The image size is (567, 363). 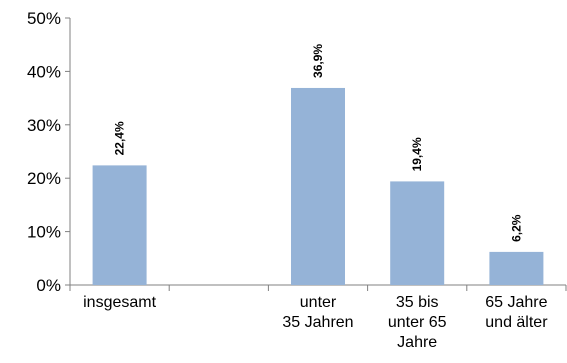 What do you see at coordinates (317, 312) in the screenshot?
I see `category-label: unter 35 Jahren` at bounding box center [317, 312].